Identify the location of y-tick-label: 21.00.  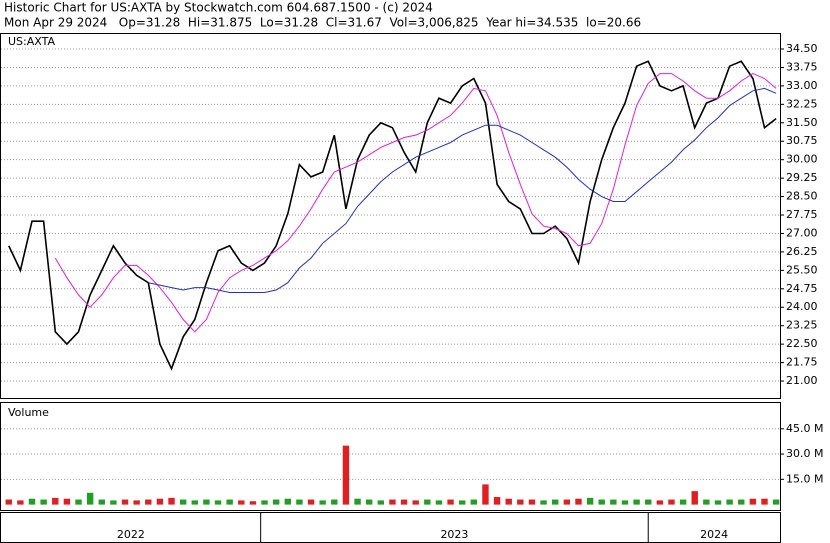
(802, 380).